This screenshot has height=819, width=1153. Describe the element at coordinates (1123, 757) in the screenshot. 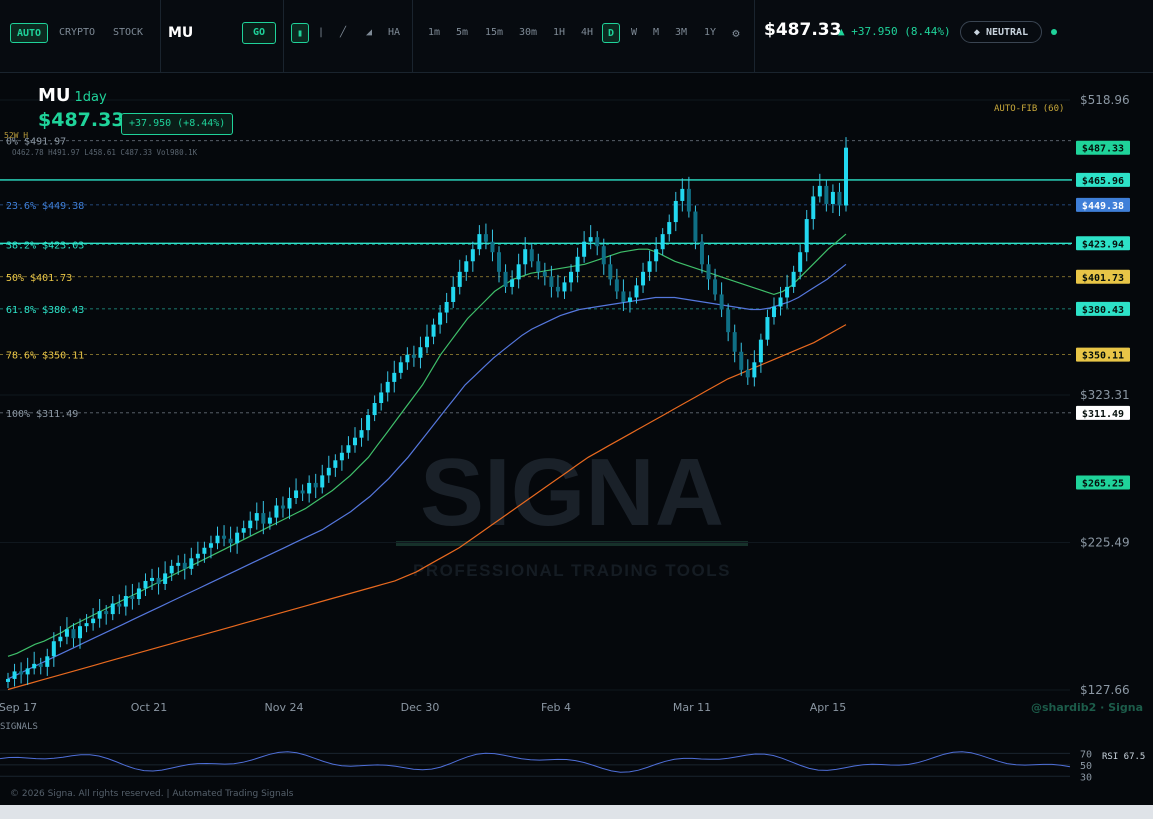

I see `rsi-value: RSI 67.5` at that location.